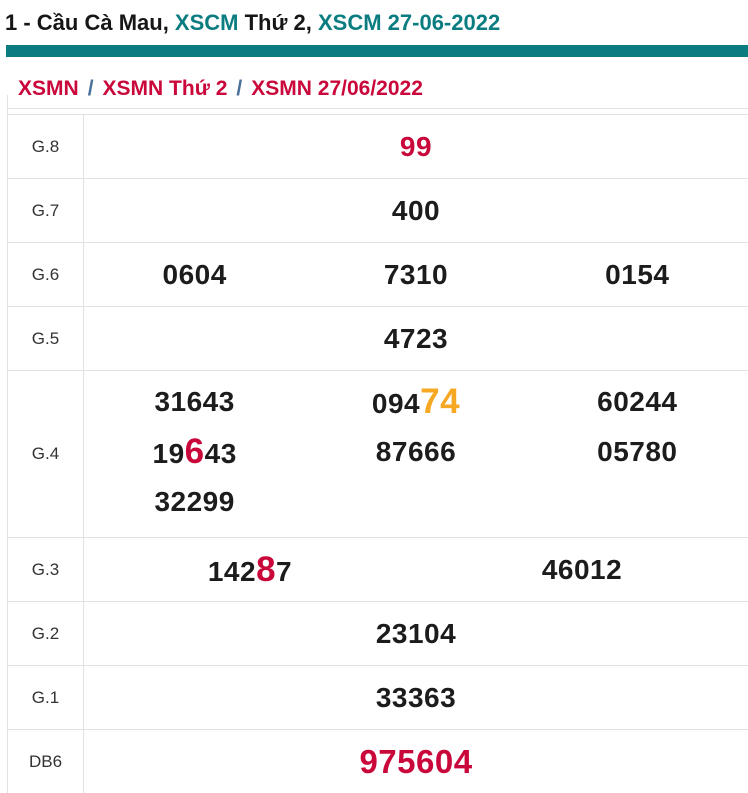 This screenshot has height=793, width=748. What do you see at coordinates (165, 88) in the screenshot?
I see `breadcrumb-link-xsmn-thu2: XSMN Thứ 2` at bounding box center [165, 88].